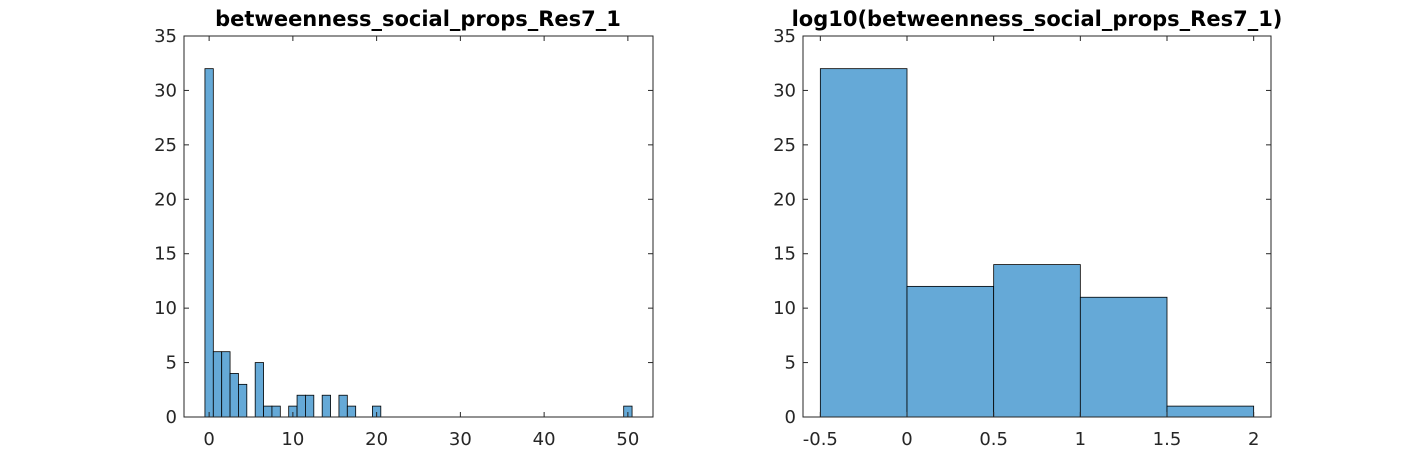 The height and width of the screenshot is (469, 1406). What do you see at coordinates (1080, 439) in the screenshot?
I see `x-tick-label: 1` at bounding box center [1080, 439].